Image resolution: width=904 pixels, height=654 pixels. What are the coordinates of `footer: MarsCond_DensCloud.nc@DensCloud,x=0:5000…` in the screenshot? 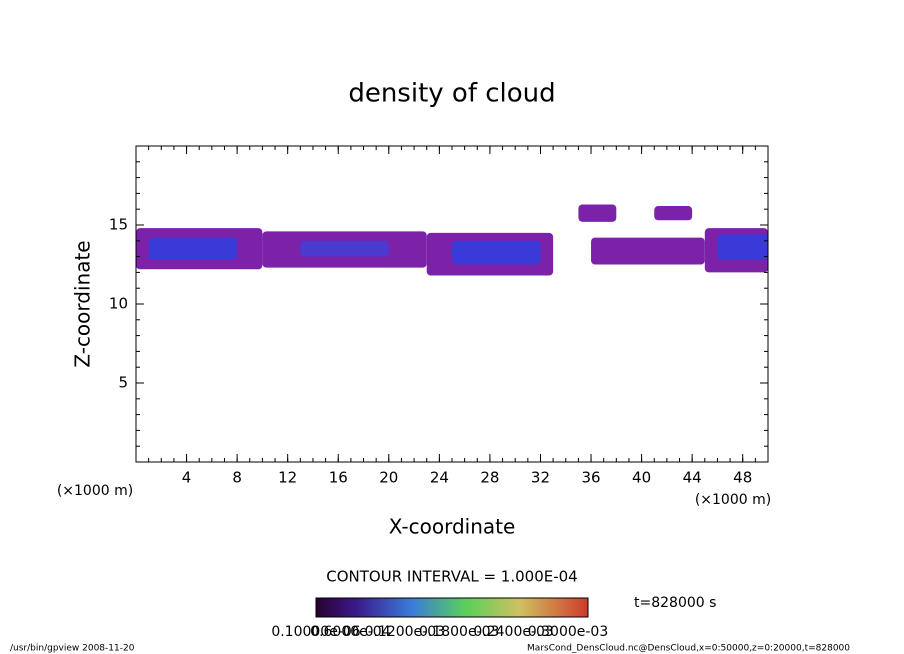 It's located at (688, 649).